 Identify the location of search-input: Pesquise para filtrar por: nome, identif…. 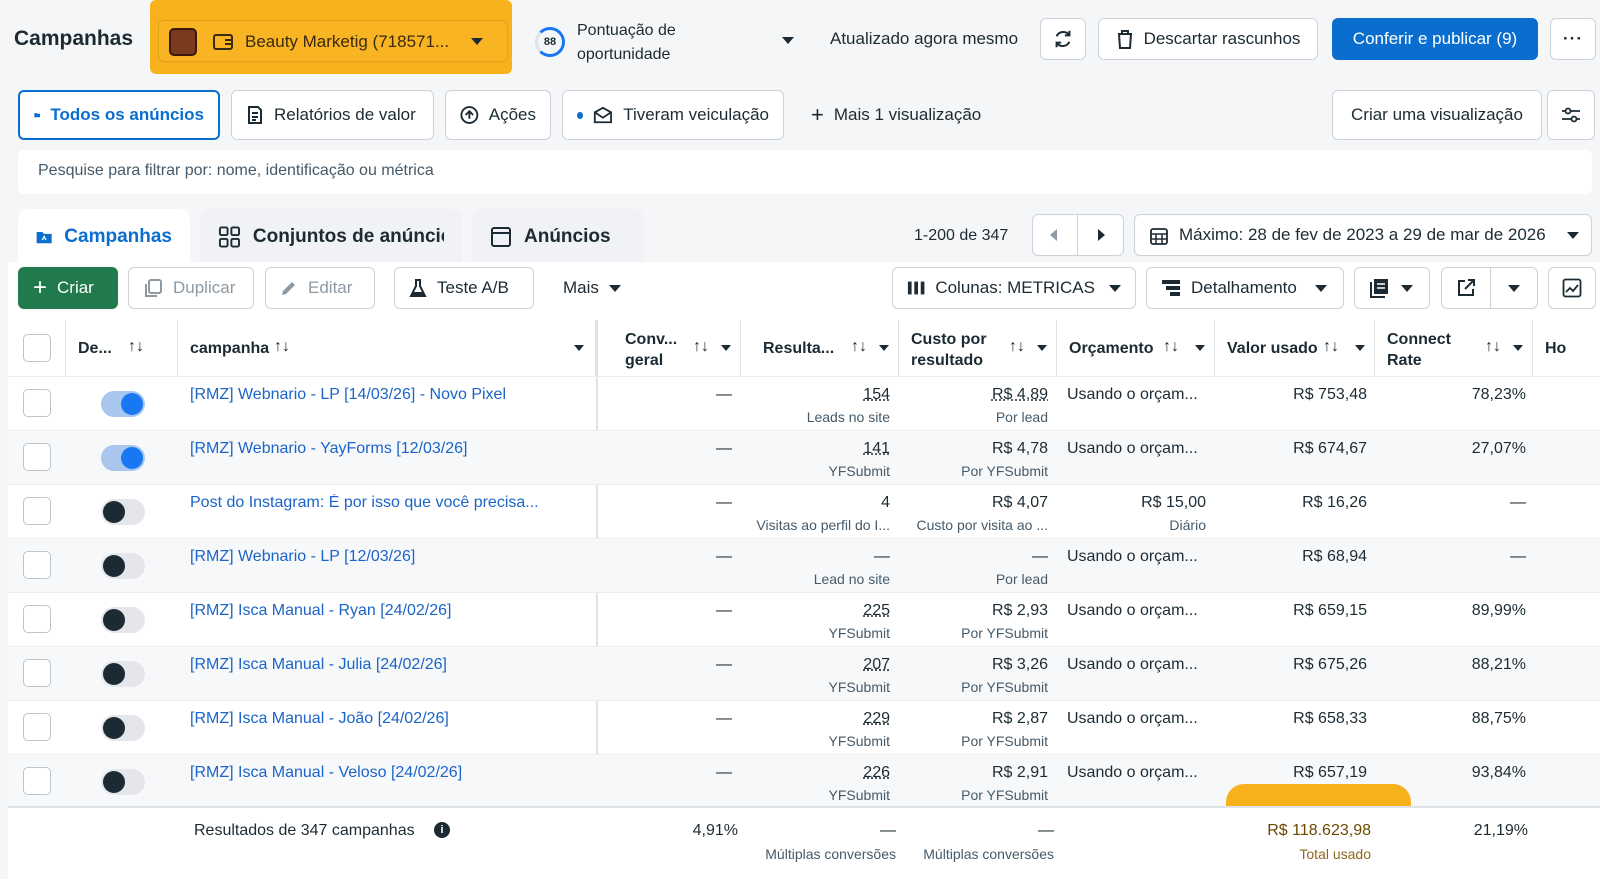
(805, 172).